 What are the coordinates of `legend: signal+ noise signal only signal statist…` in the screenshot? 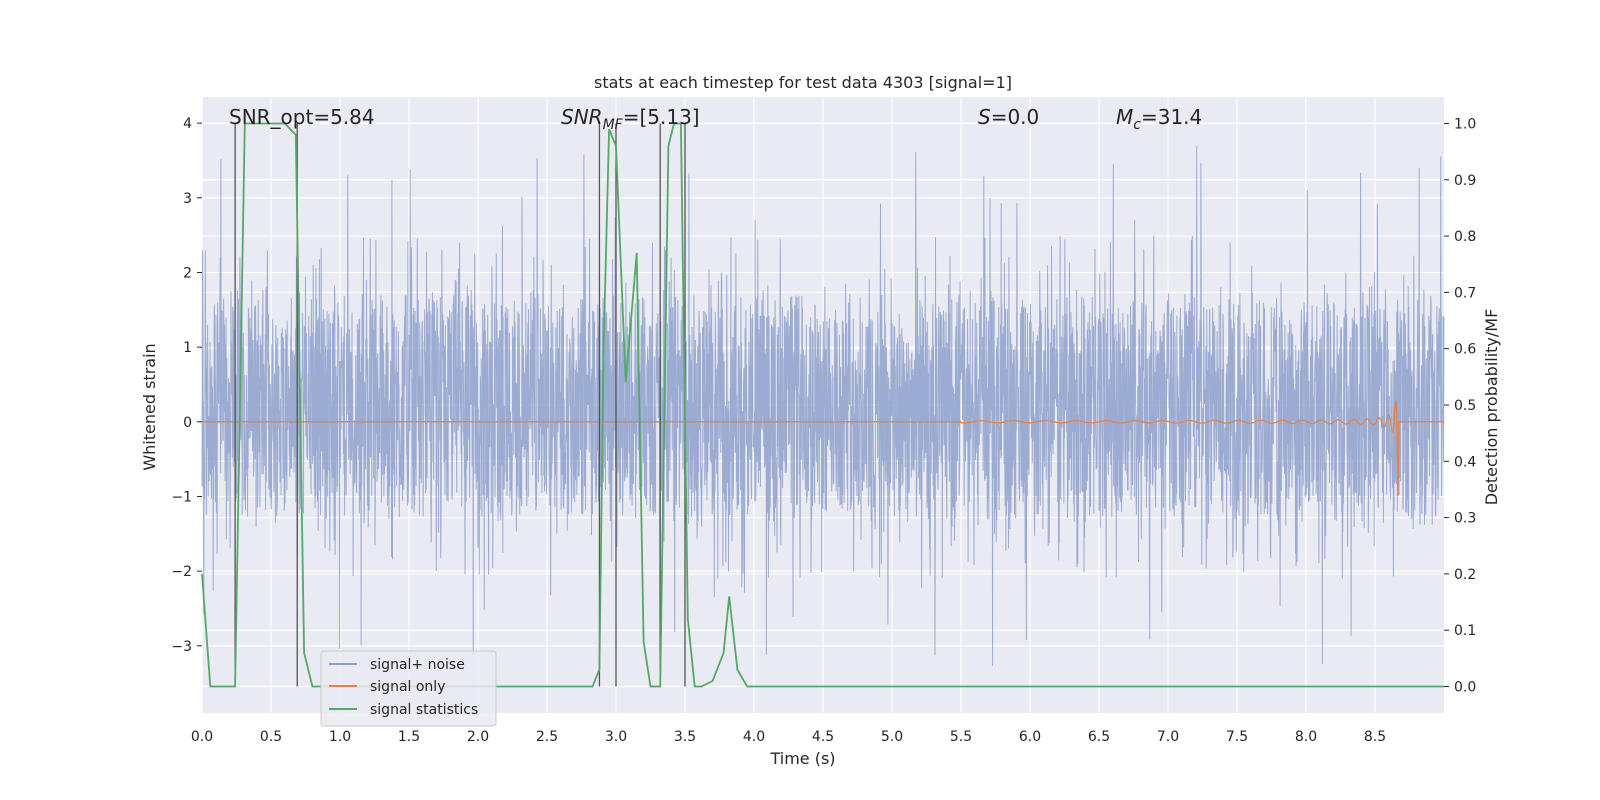 It's located at (408, 688).